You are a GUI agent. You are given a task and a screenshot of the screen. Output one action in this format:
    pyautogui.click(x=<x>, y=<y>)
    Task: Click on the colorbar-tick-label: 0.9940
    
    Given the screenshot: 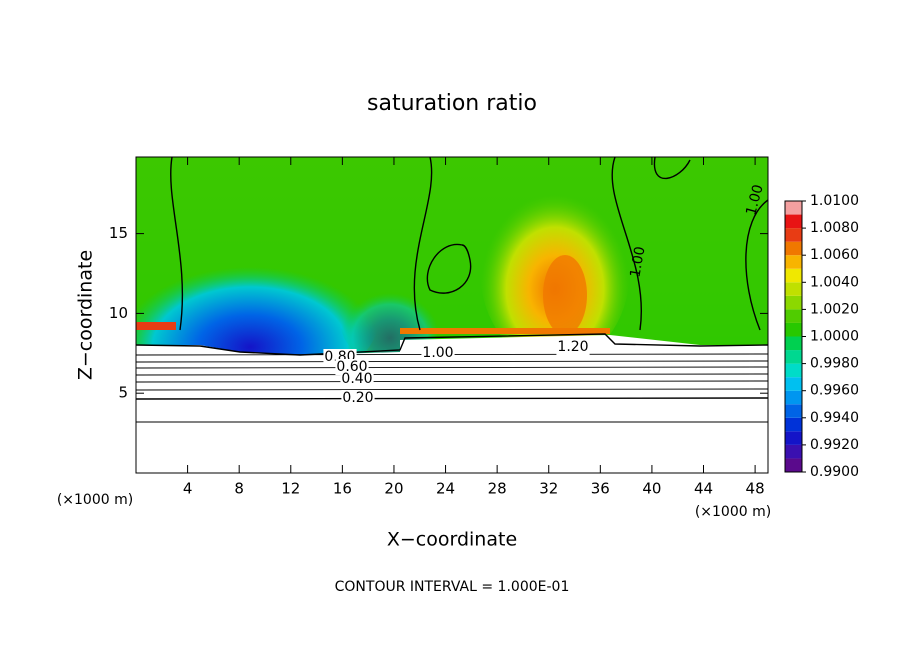 What is the action you would take?
    pyautogui.click(x=834, y=418)
    